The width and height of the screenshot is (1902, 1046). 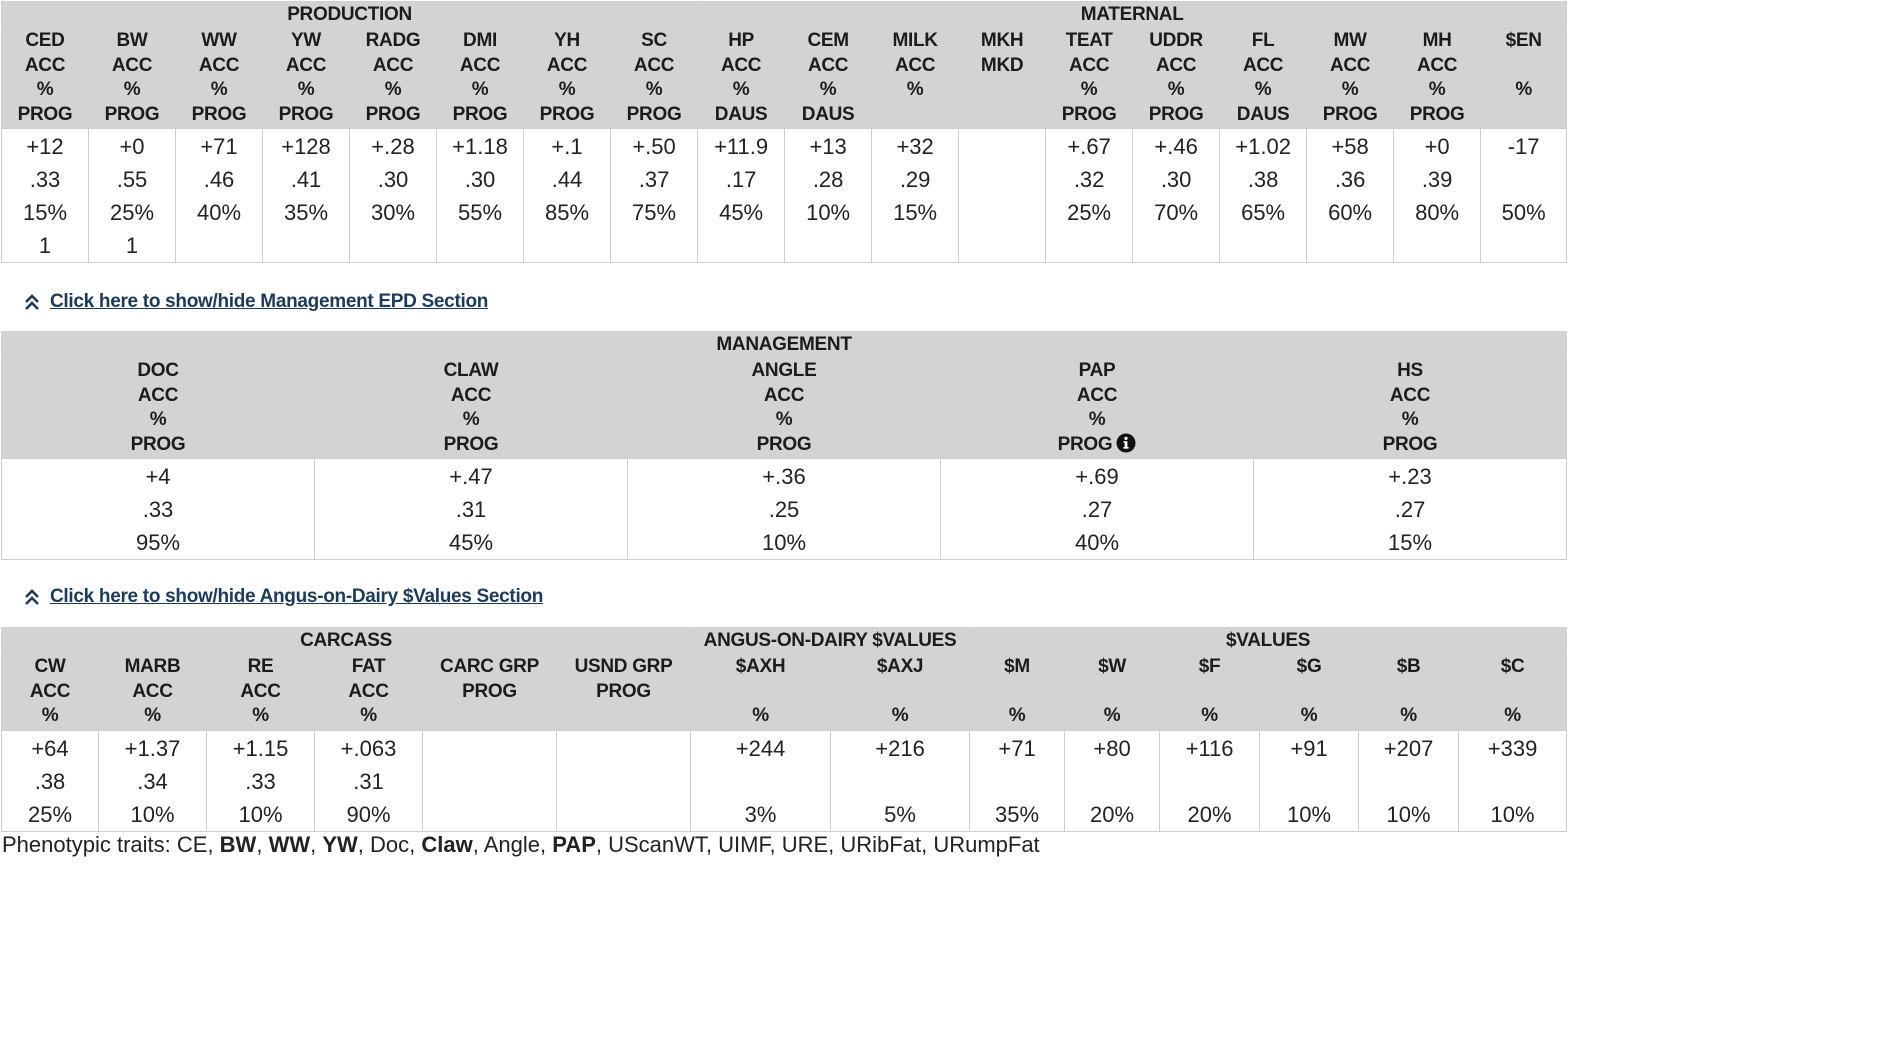 I want to click on value-cell-hs: +.23 .27 15%, so click(x=1410, y=509).